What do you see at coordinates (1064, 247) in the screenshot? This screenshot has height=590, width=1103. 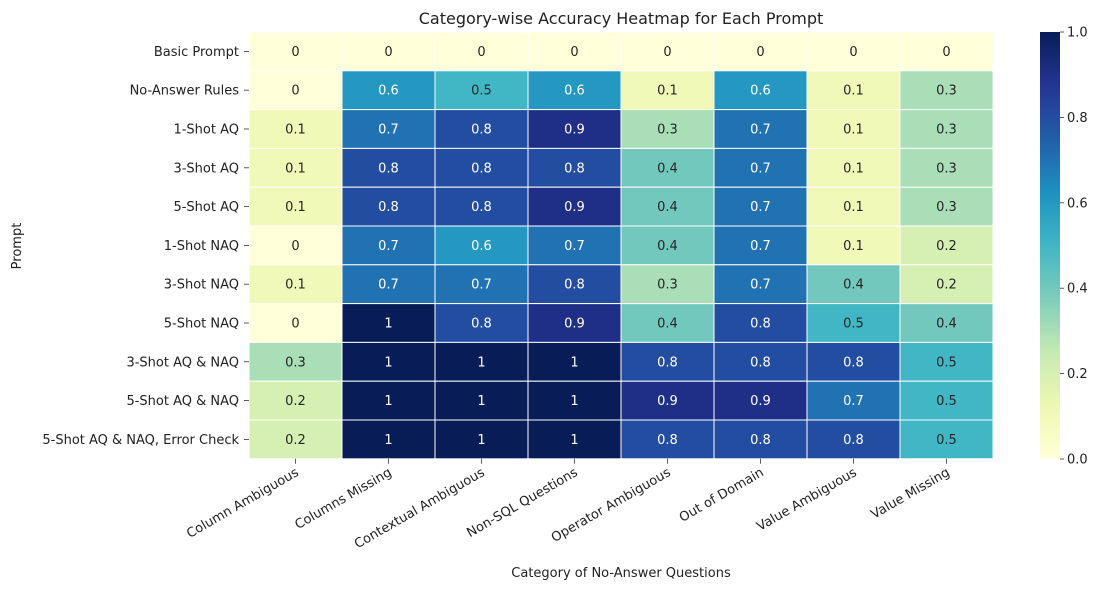 I see `colorbar: 0.0 0.2 0.4 0.6 0.8 1.0` at bounding box center [1064, 247].